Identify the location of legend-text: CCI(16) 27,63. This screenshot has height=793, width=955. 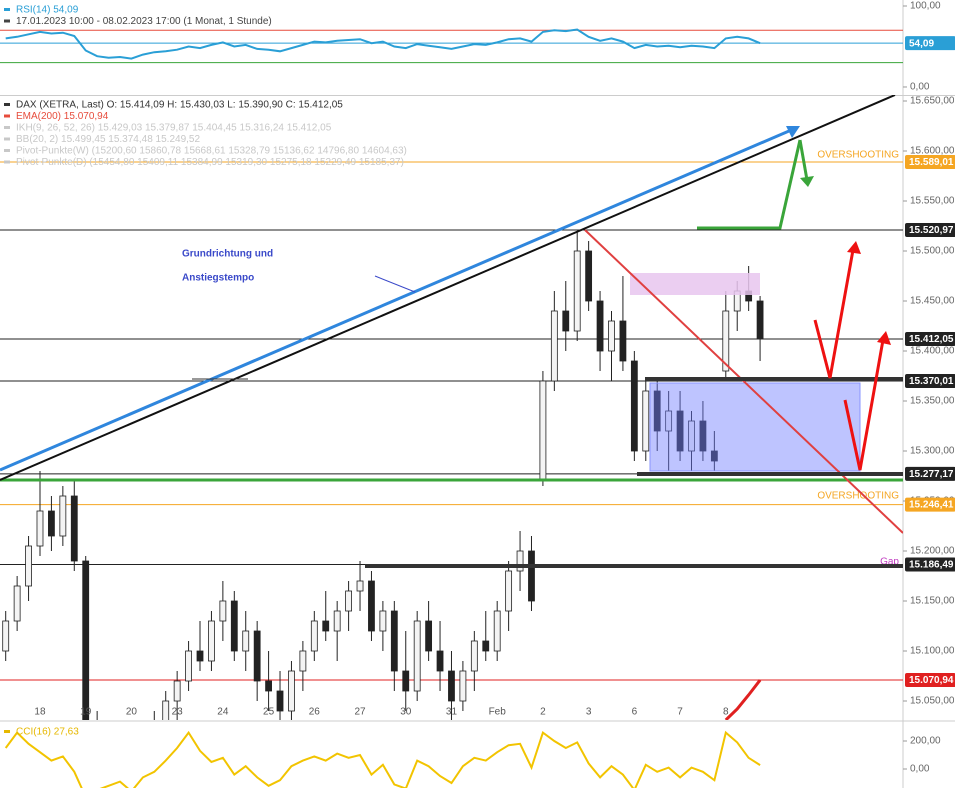
(47, 732).